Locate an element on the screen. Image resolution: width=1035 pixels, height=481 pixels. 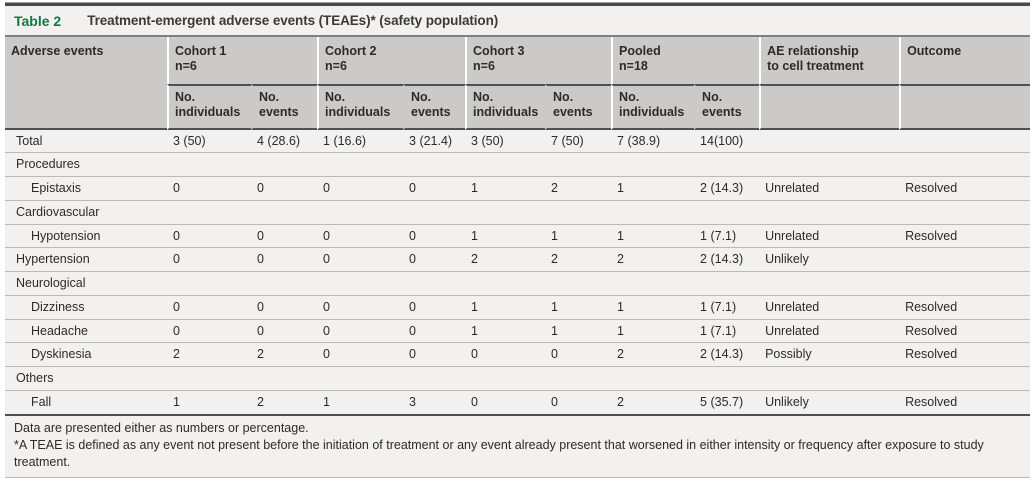
cohort-2-n: n=6 is located at coordinates (336, 66).